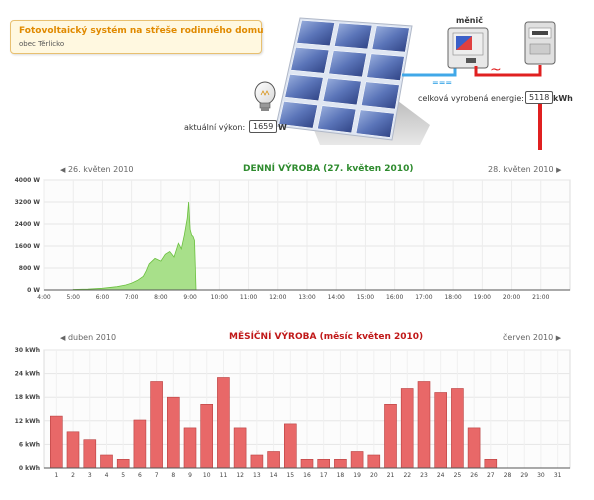 The height and width of the screenshot is (500, 594). I want to click on x-tick-label: 13, so click(257, 475).